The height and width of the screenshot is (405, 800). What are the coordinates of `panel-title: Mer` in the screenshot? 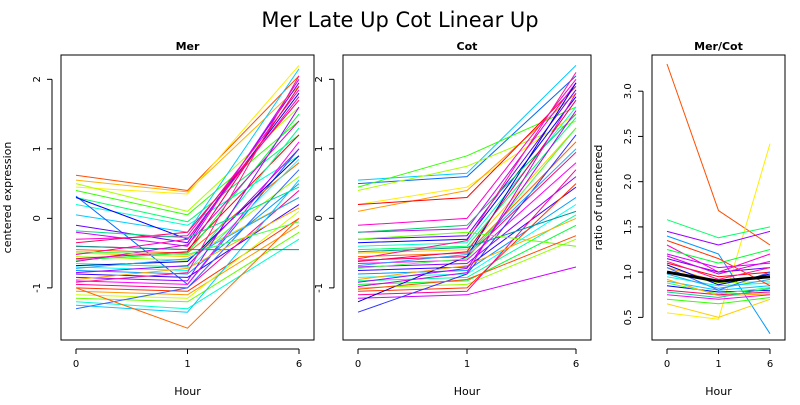 It's located at (188, 46).